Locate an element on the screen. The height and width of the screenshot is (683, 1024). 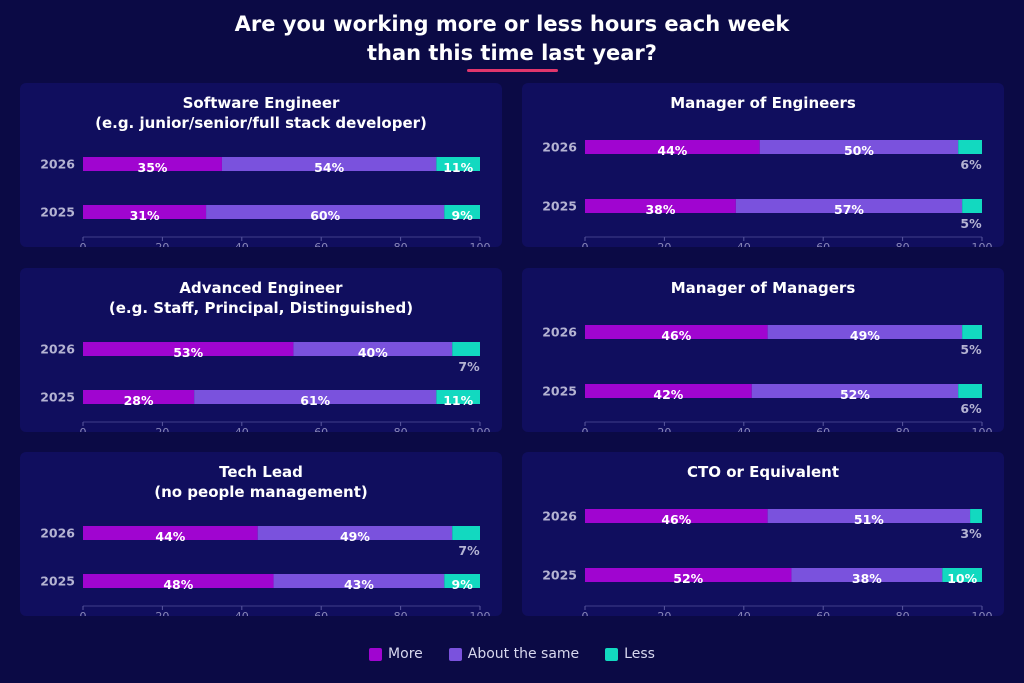
title-underline is located at coordinates (512, 70).